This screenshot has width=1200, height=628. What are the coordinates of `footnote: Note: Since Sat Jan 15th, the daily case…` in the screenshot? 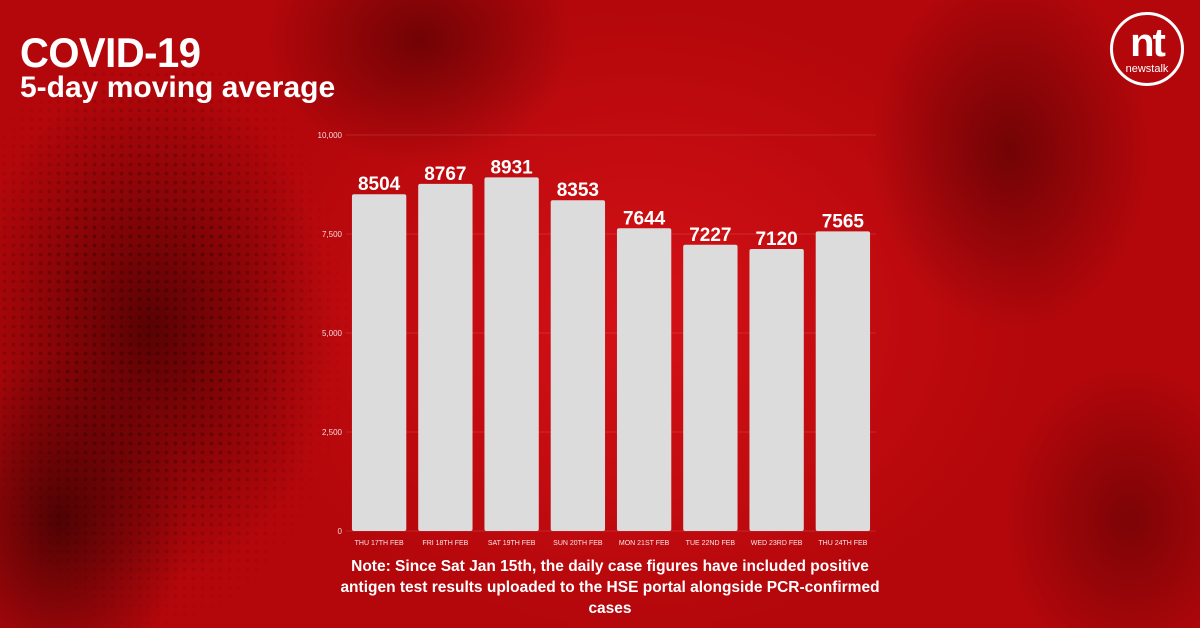 It's located at (610, 587).